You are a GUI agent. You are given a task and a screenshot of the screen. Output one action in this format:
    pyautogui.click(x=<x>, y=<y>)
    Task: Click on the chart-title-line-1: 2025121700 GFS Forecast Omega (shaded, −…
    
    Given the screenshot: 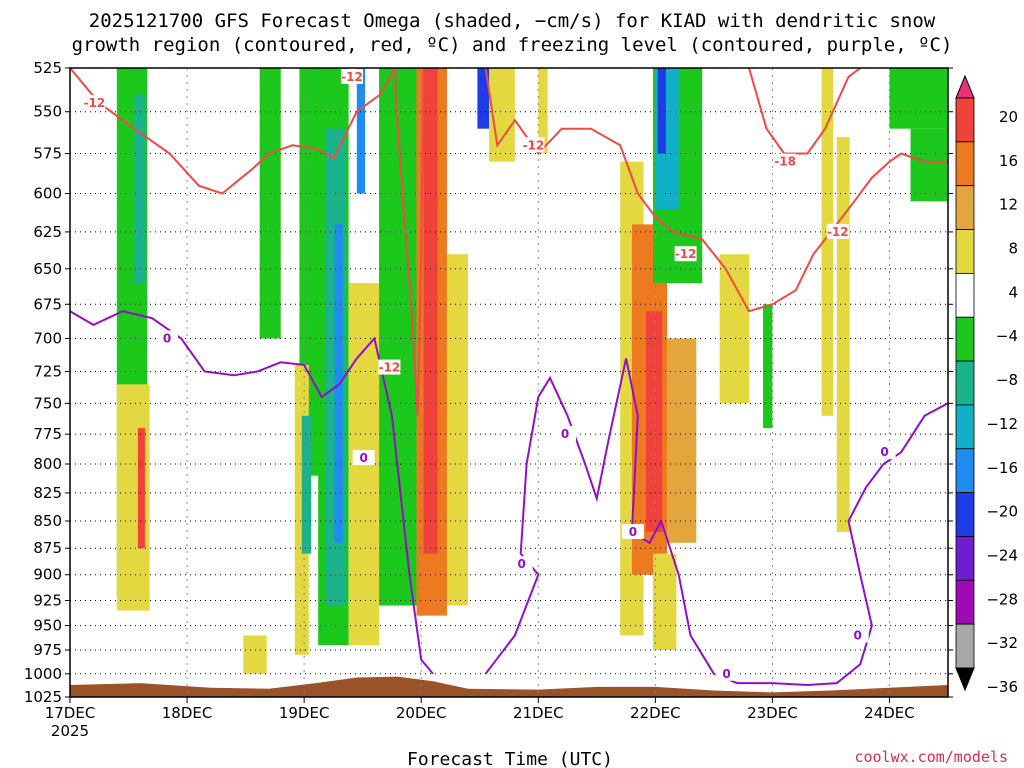 What is the action you would take?
    pyautogui.click(x=512, y=21)
    